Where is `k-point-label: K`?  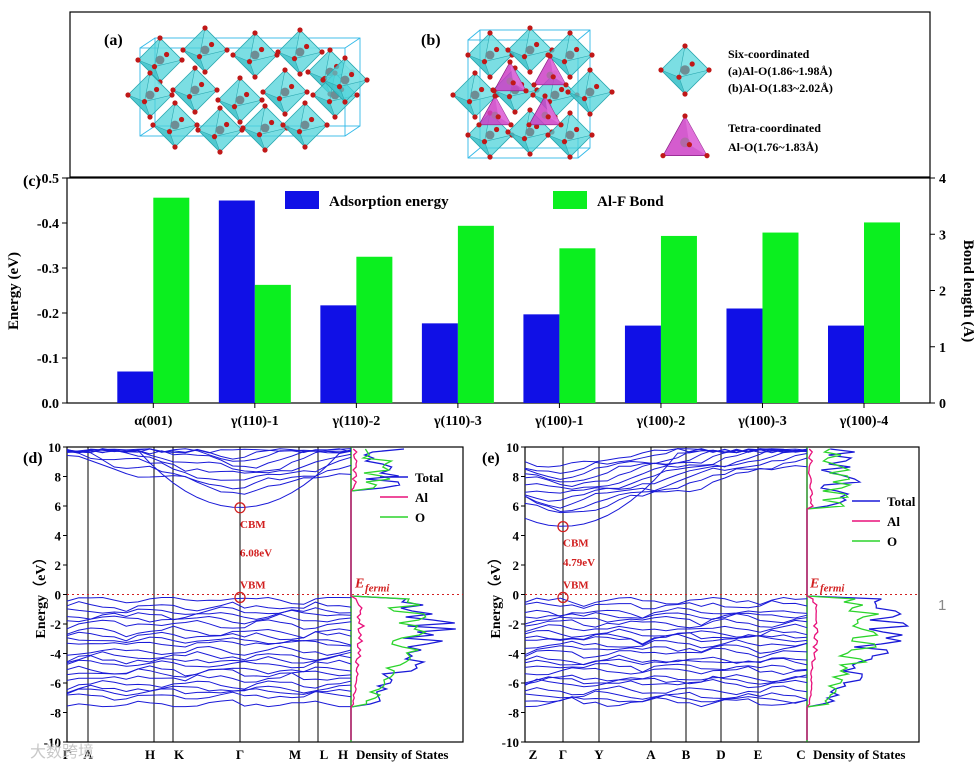
k-point-label: K is located at coordinates (179, 754).